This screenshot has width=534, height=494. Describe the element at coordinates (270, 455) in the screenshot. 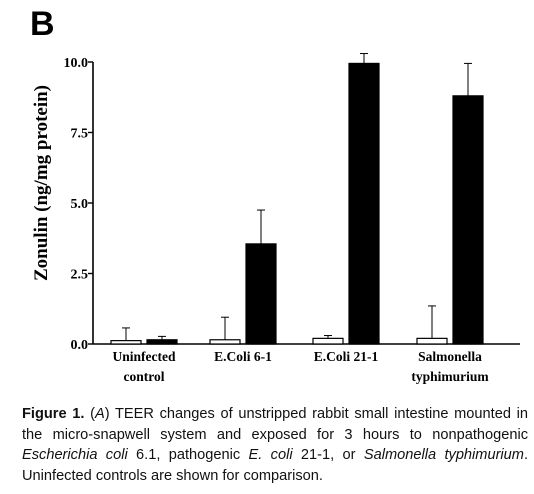

I see `caption-segment: E. coli` at that location.